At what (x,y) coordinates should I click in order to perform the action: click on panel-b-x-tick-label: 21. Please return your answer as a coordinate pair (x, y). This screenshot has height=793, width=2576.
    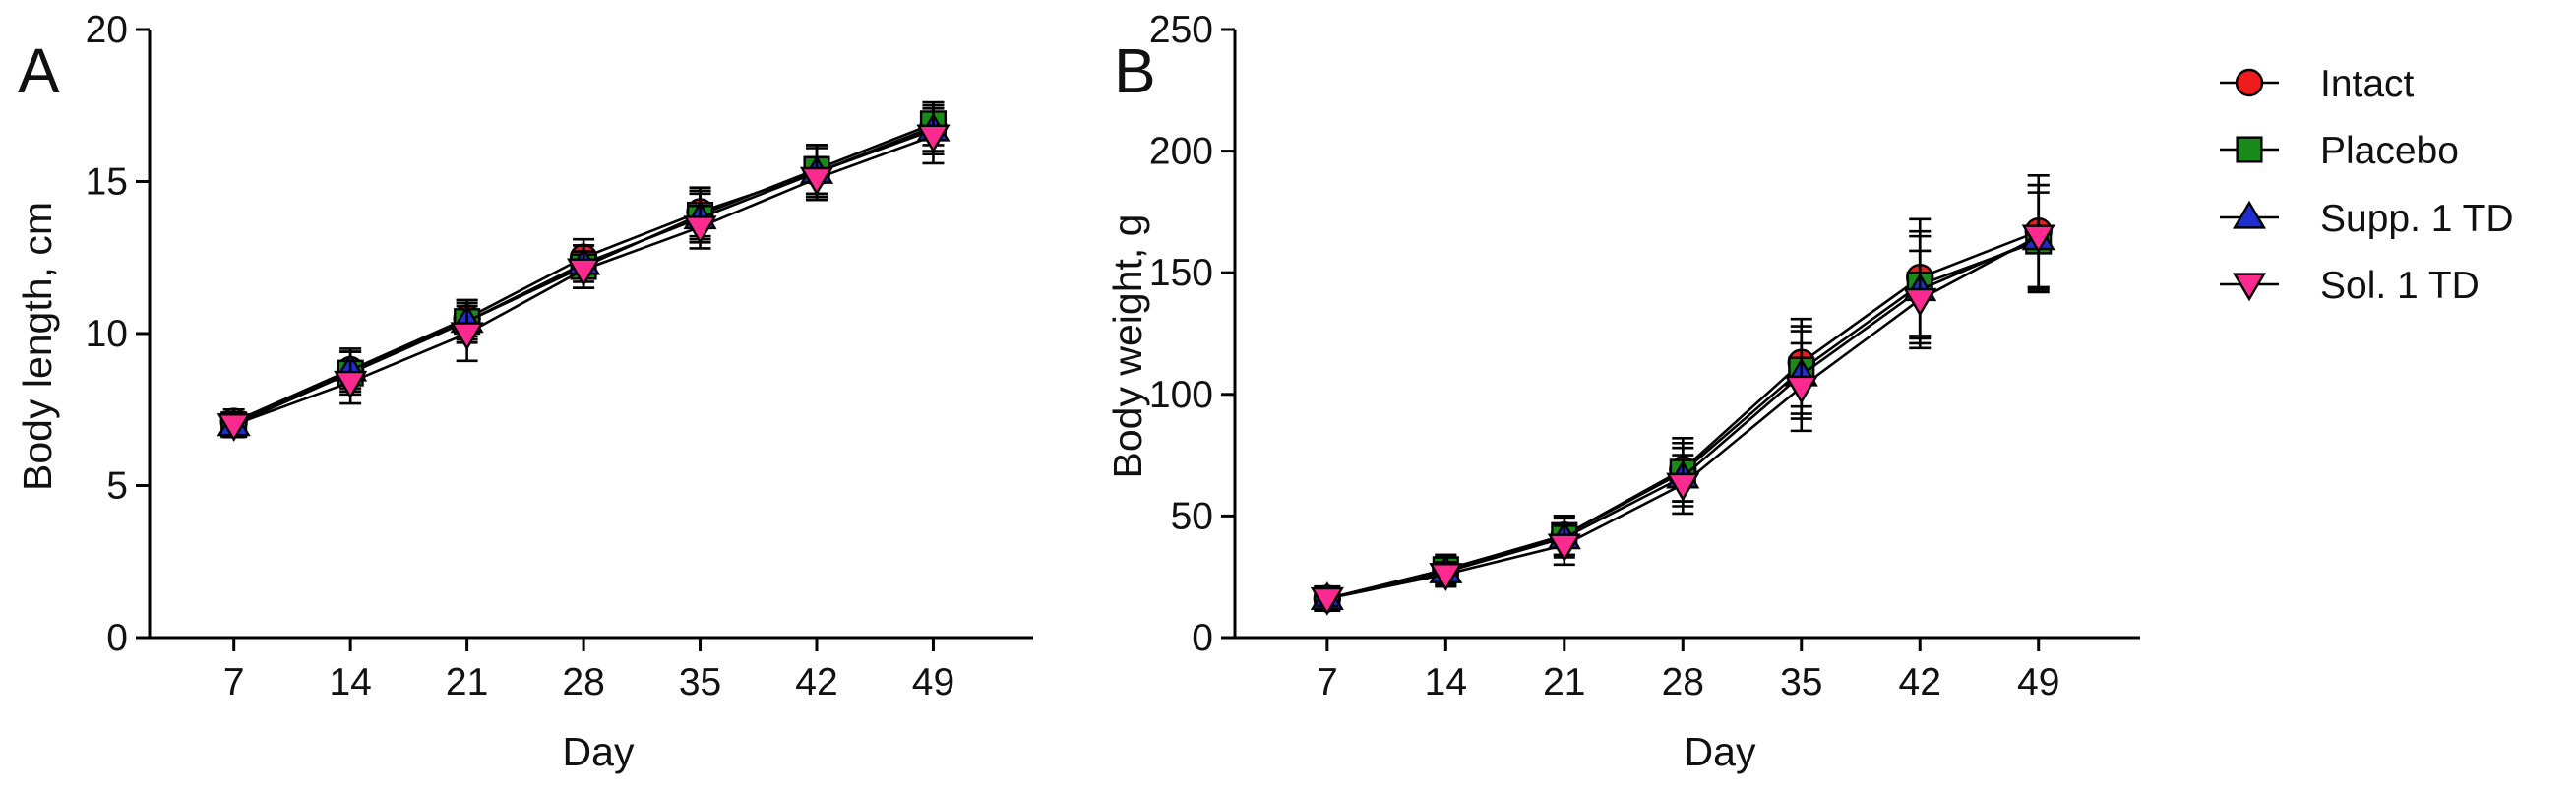
    Looking at the image, I should click on (1564, 682).